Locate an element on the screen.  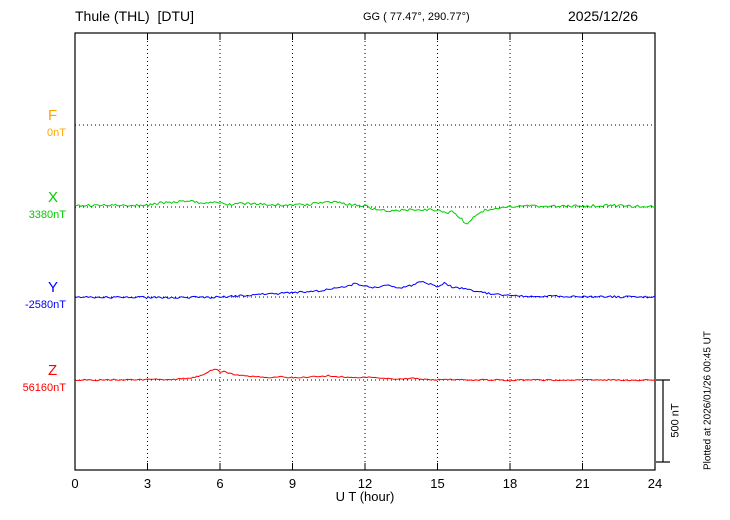
x-tick-label: 9 is located at coordinates (292, 483).